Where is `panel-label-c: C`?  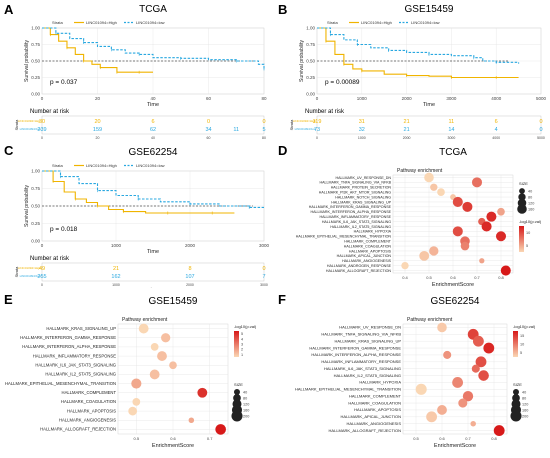
panel-label-c: C is located at coordinates (9, 150).